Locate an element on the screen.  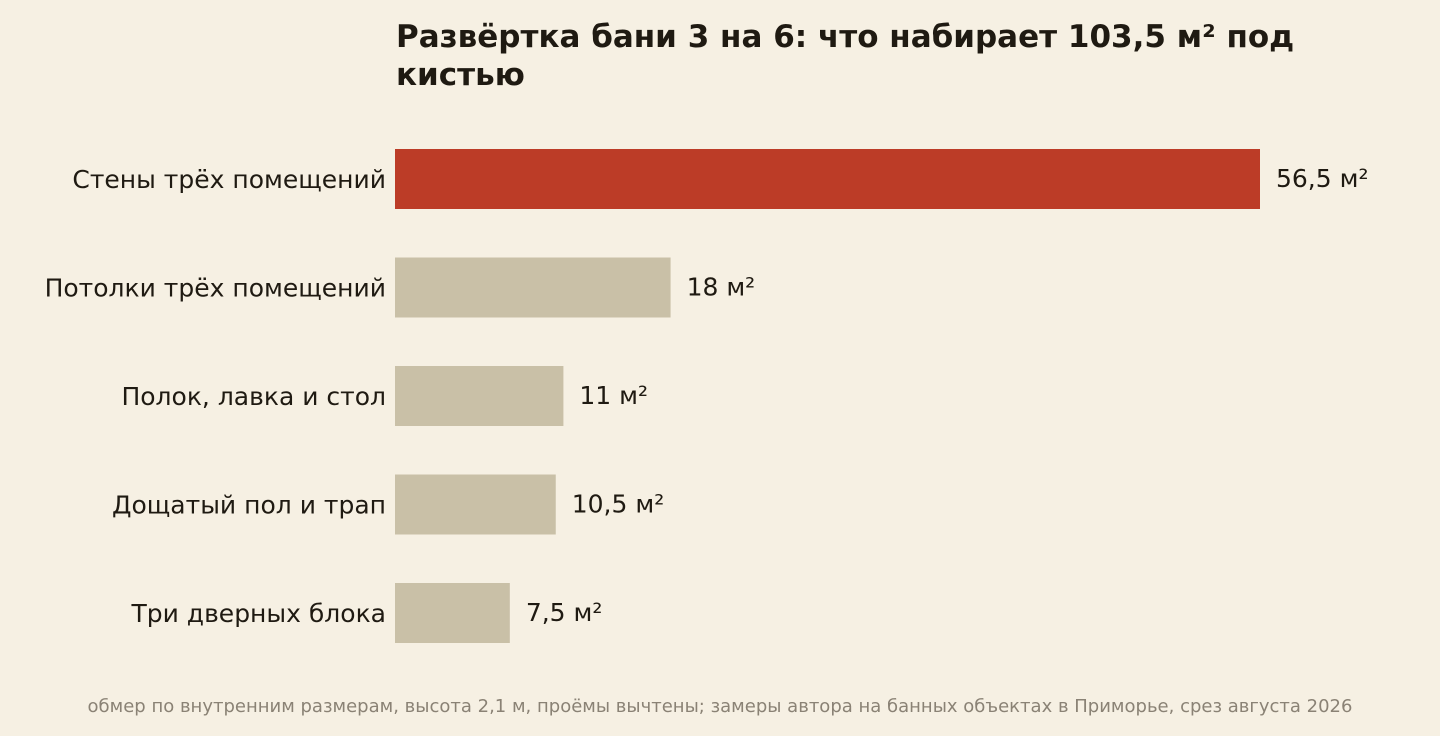
category-label: Дощатый пол и трап is located at coordinates (249, 505).